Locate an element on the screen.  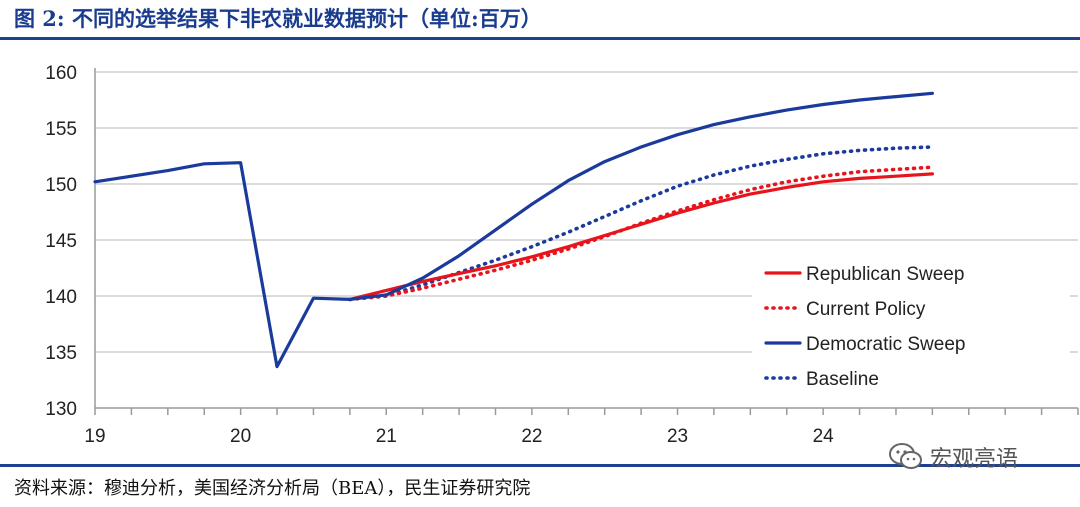
x-tick-22: 22 is located at coordinates (531, 436).